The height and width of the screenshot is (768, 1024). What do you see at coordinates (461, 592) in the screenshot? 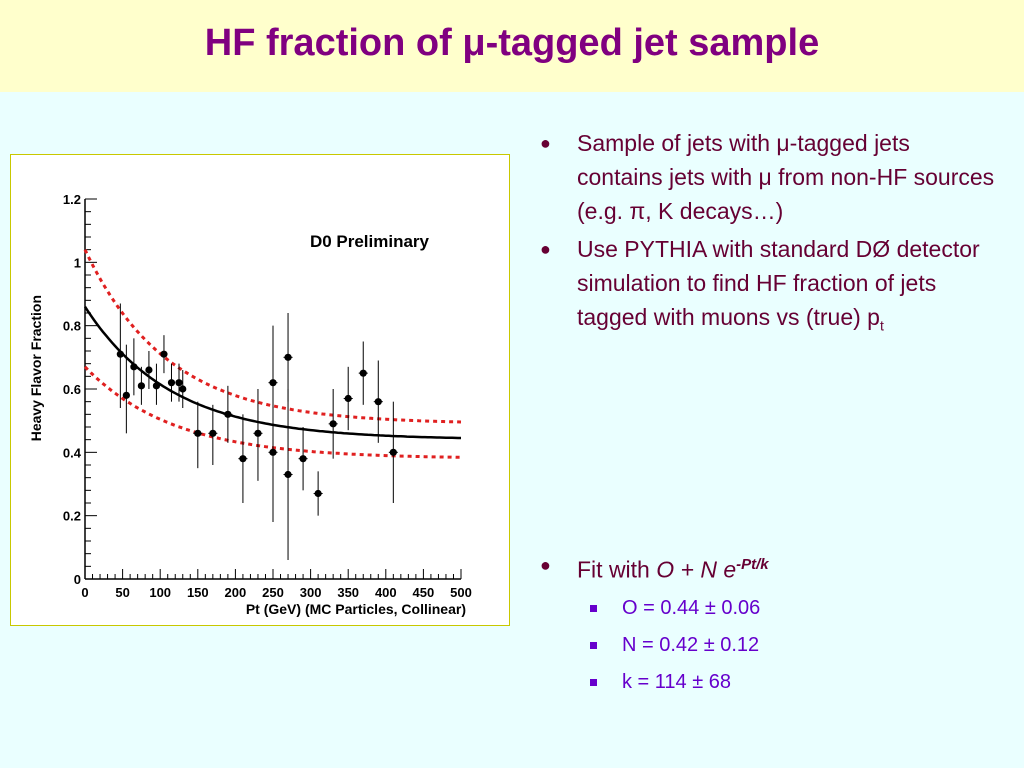
I see `x-tick-label: 500` at bounding box center [461, 592].